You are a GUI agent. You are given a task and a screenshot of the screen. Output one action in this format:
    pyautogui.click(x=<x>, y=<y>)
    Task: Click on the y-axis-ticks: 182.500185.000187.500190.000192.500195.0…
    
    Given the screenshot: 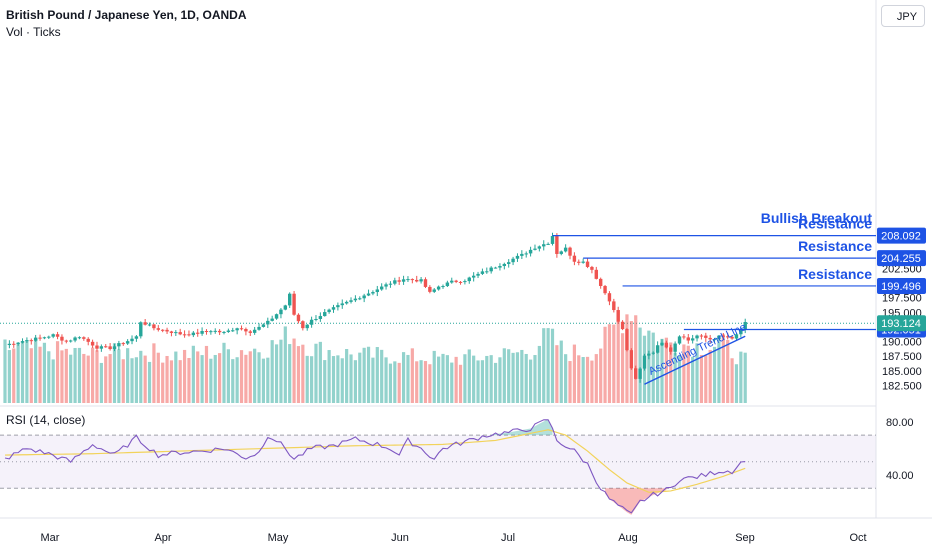 What is the action you would take?
    pyautogui.click(x=902, y=358)
    